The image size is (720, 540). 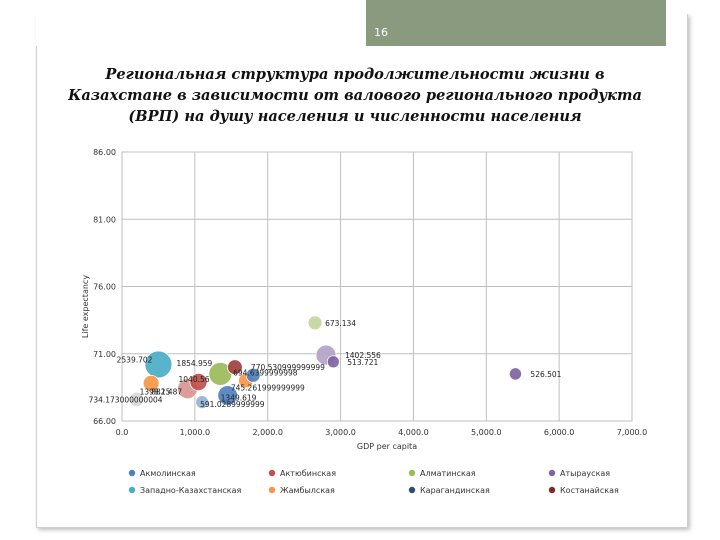 I want to click on data-label: 770.530999999999, so click(x=288, y=367).